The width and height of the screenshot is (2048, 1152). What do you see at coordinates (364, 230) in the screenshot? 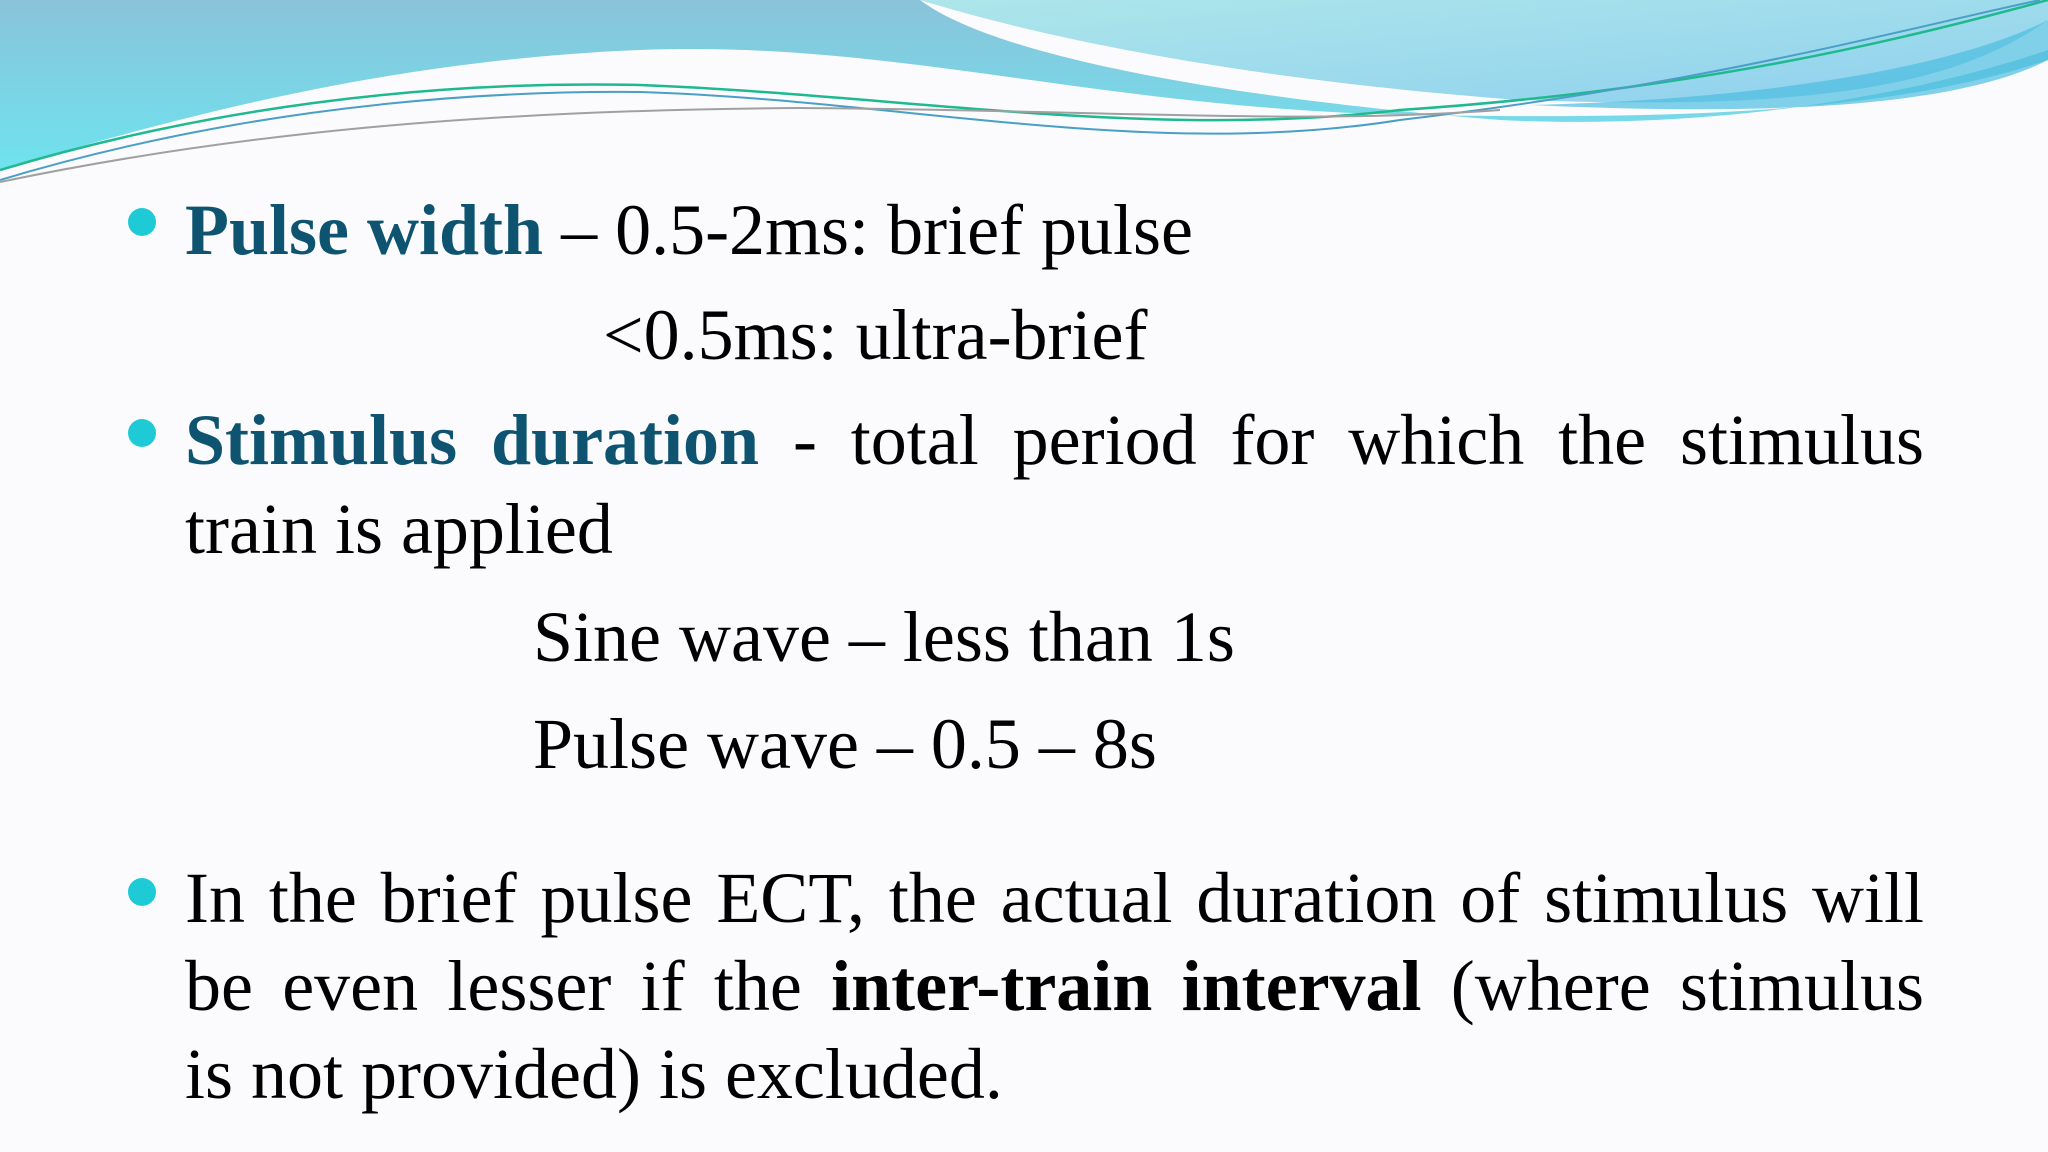
I see `pulse-width-term: Pulse width` at bounding box center [364, 230].